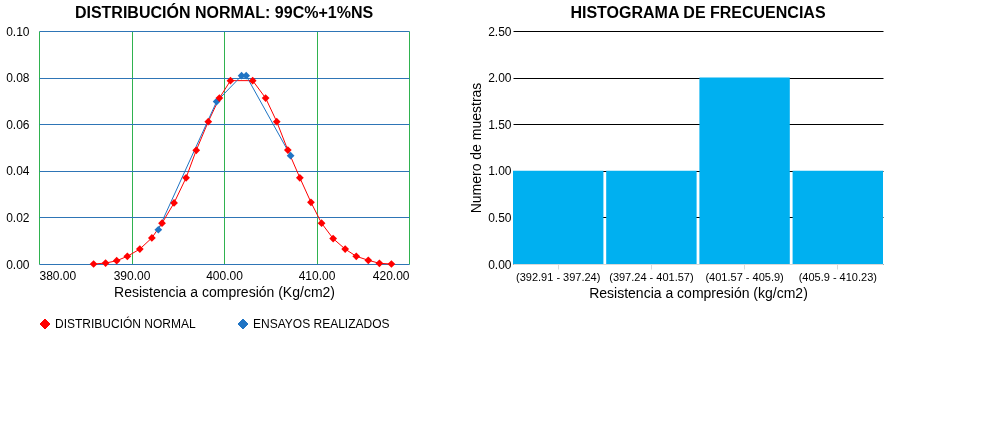 The image size is (1007, 423). Describe the element at coordinates (225, 275) in the screenshot. I see `x-tick-label: 400.00` at that location.